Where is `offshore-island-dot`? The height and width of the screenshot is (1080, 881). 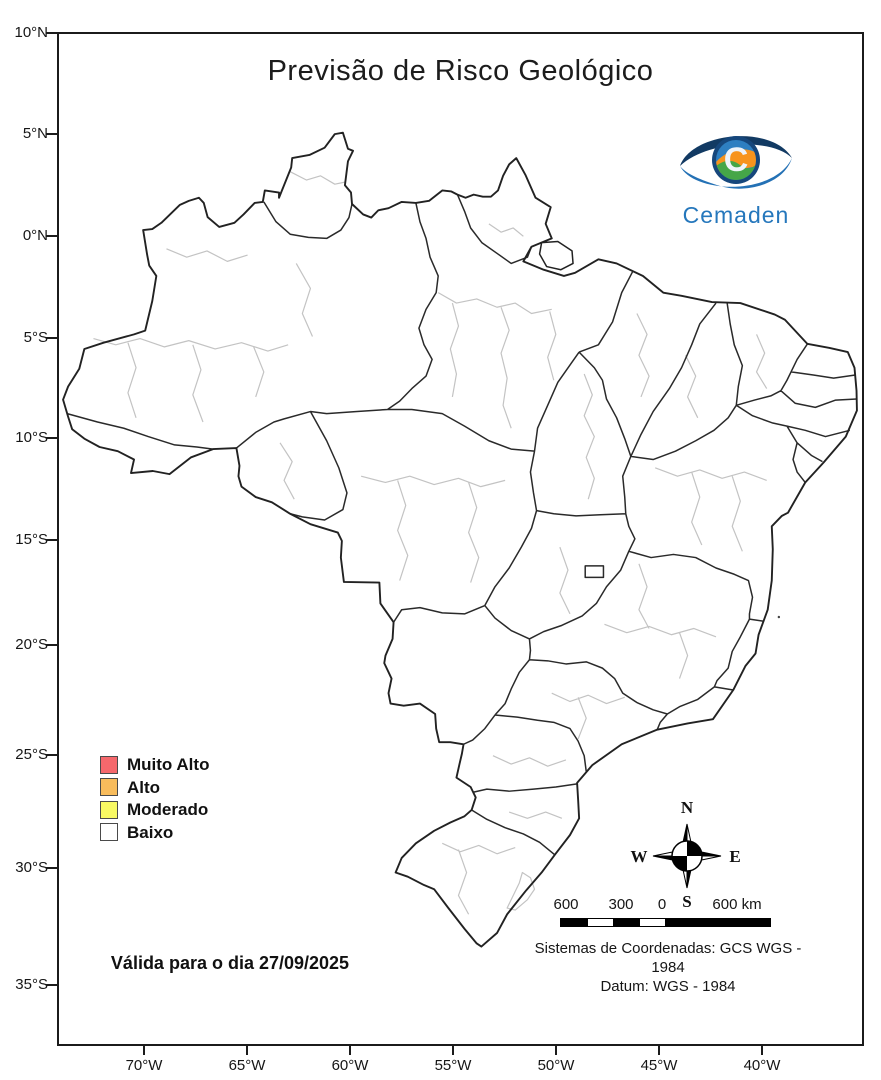 offshore-island-dot is located at coordinates (779, 617).